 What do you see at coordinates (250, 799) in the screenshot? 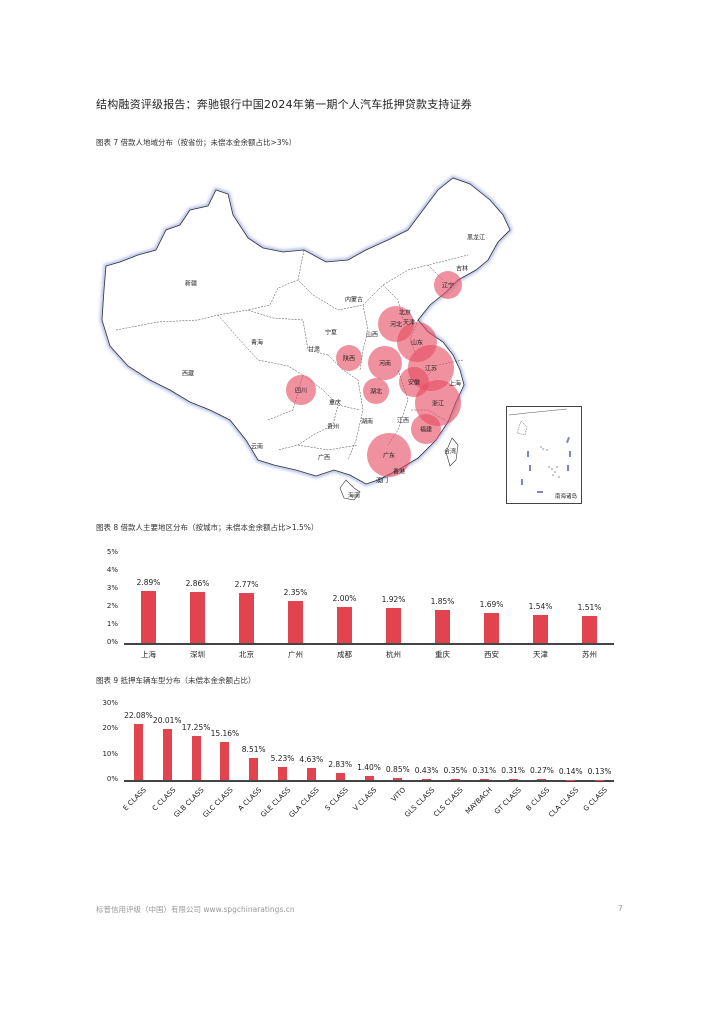
I see `category-label: A CLASS` at bounding box center [250, 799].